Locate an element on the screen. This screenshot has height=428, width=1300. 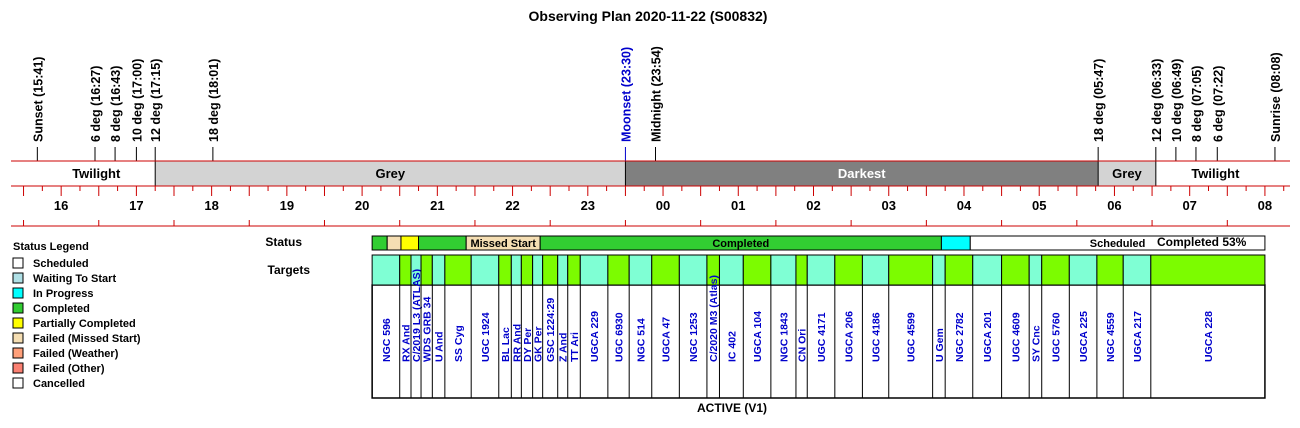
event-label: 10 deg (17:00) is located at coordinates (137, 100).